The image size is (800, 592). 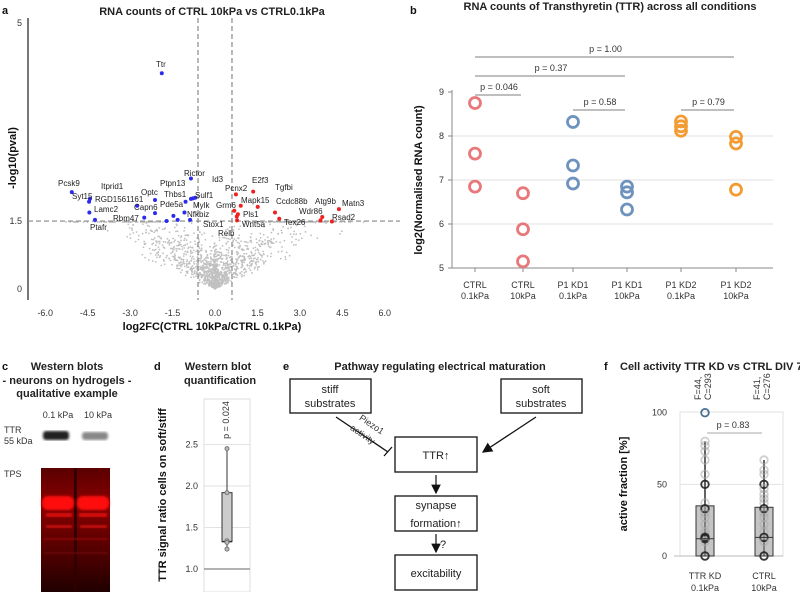 I want to click on lane-label-soft: 0.1 kPa, so click(x=58, y=415).